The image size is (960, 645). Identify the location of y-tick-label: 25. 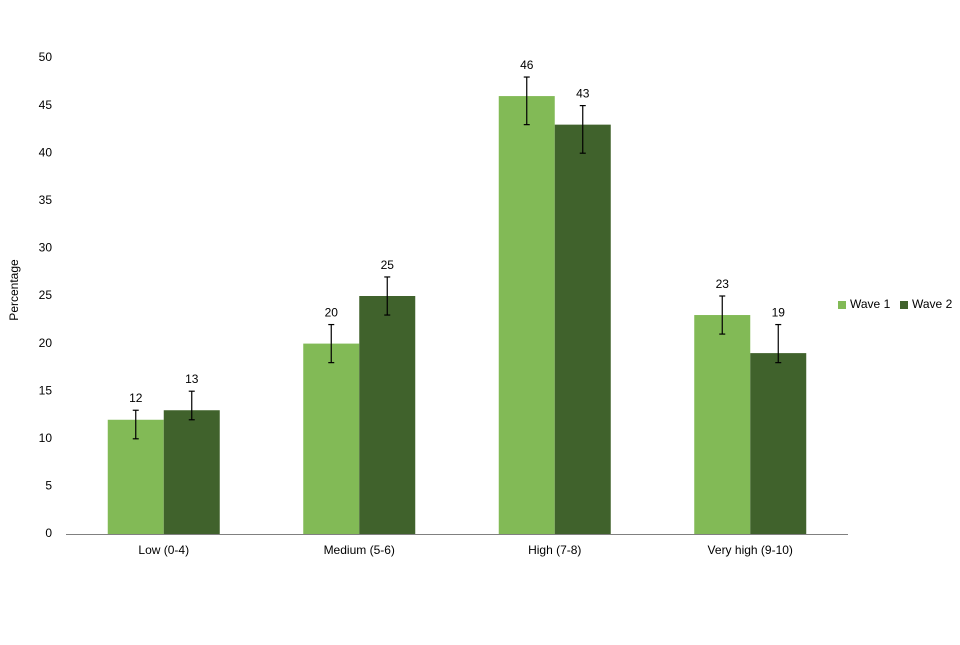
(46, 295).